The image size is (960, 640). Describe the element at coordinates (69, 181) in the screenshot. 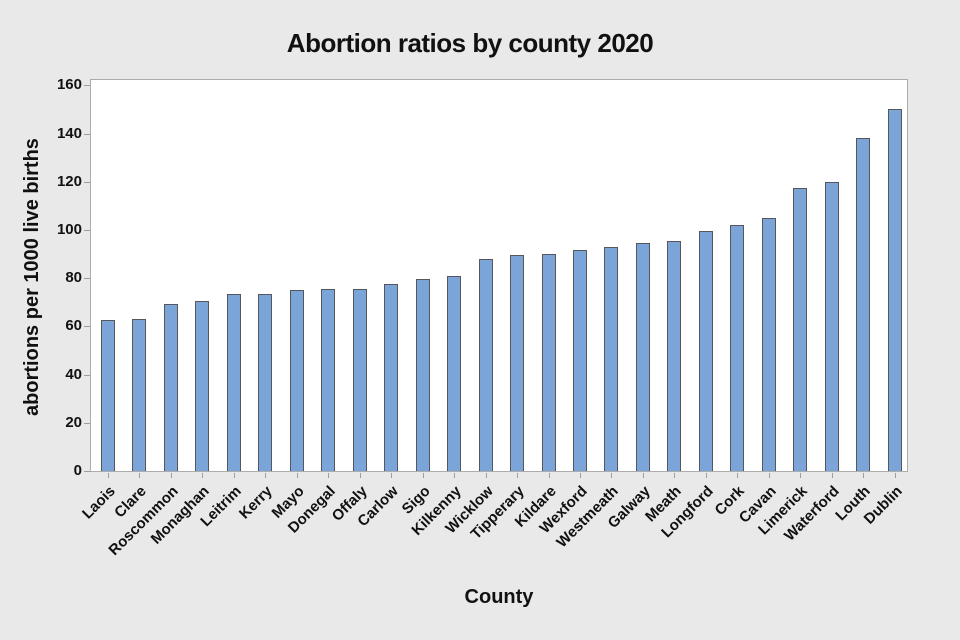

I see `y-tick-label: 120` at that location.